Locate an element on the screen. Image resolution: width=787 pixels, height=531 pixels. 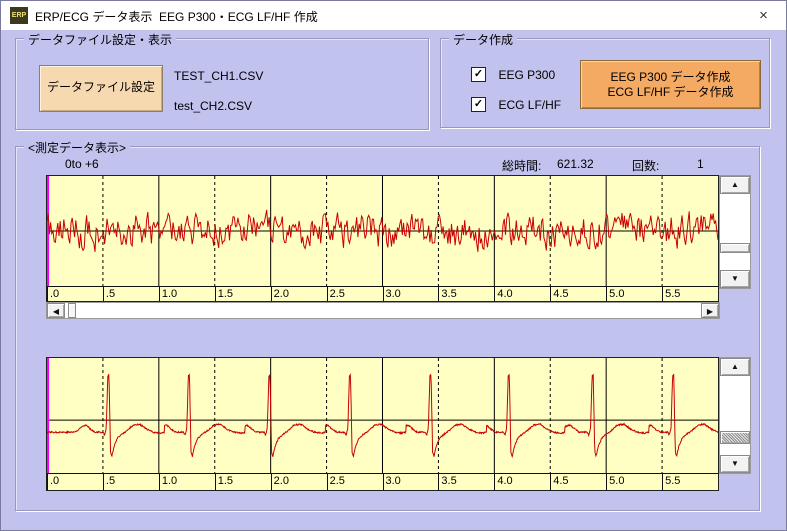
eeg-x-axis: .0 .5 1.0 1.5 2.0 2.5 3.0 3.5 4.0 4.5 5.0 5.5 is located at coordinates (382, 293).